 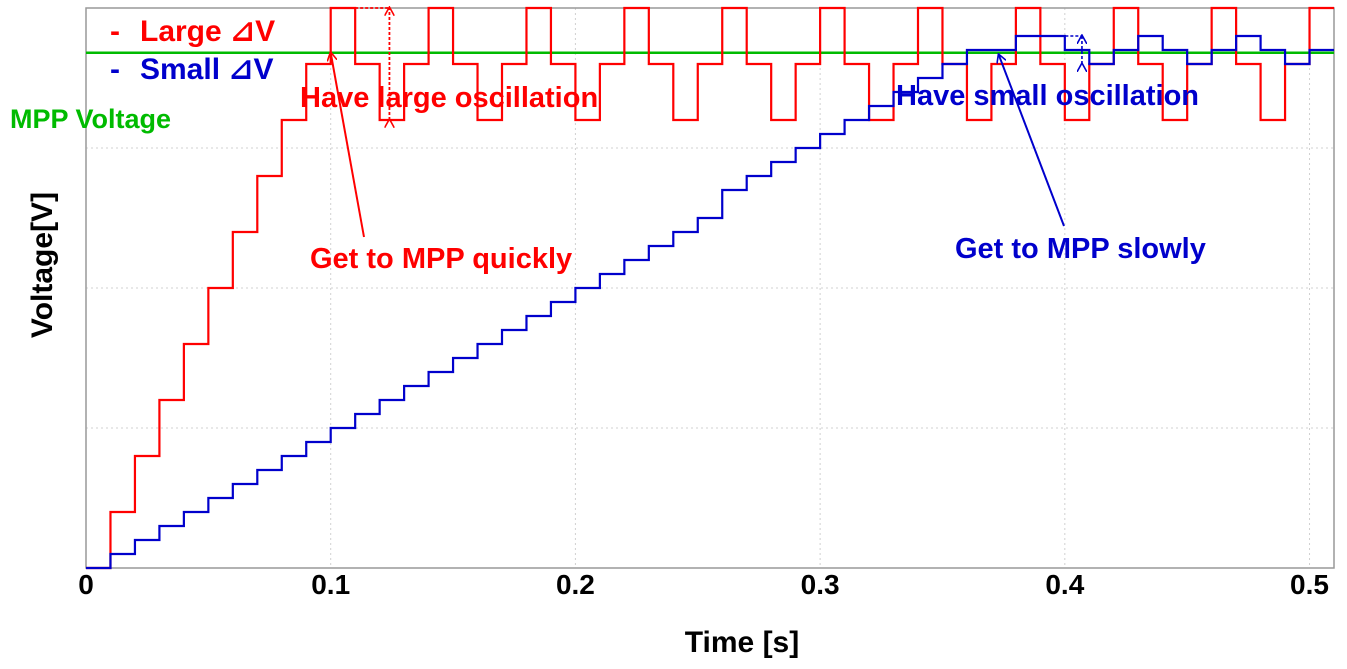 I want to click on pointer-quick-arrow, so click(x=348, y=145).